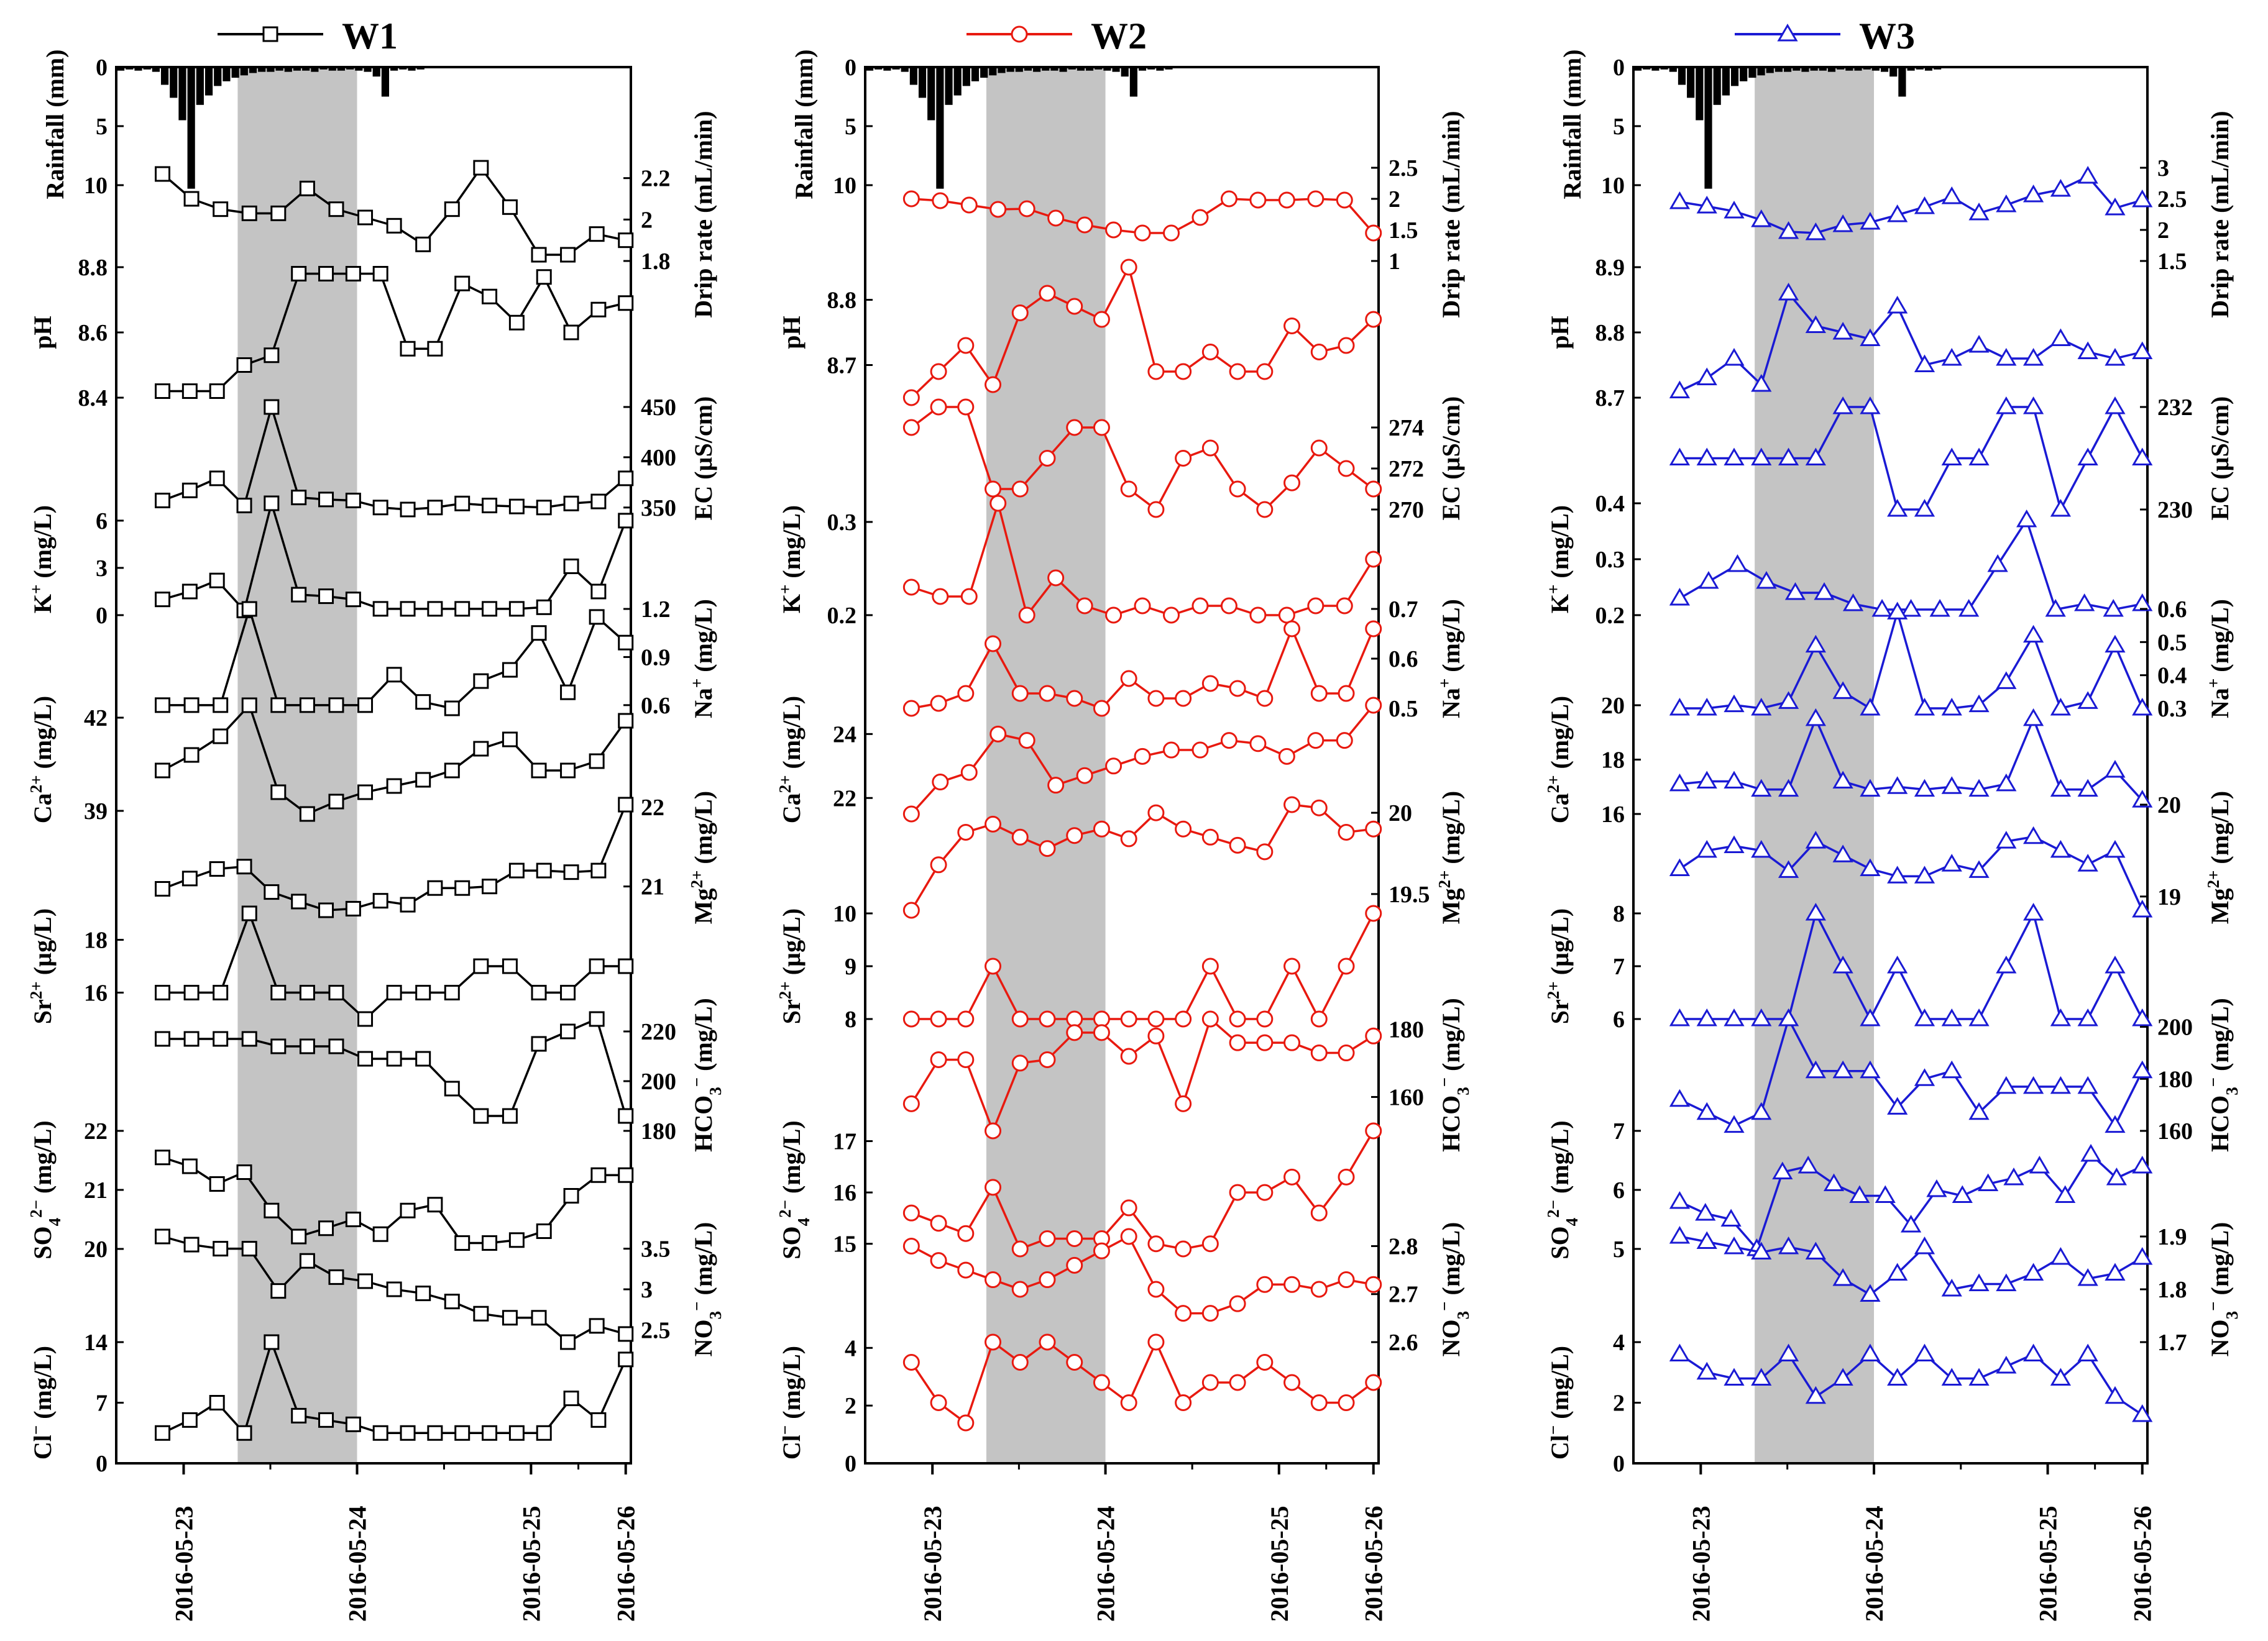  What do you see at coordinates (1750, 124) in the screenshot?
I see `series-rainfall: 0 5 10 Rainfall (mm)` at bounding box center [1750, 124].